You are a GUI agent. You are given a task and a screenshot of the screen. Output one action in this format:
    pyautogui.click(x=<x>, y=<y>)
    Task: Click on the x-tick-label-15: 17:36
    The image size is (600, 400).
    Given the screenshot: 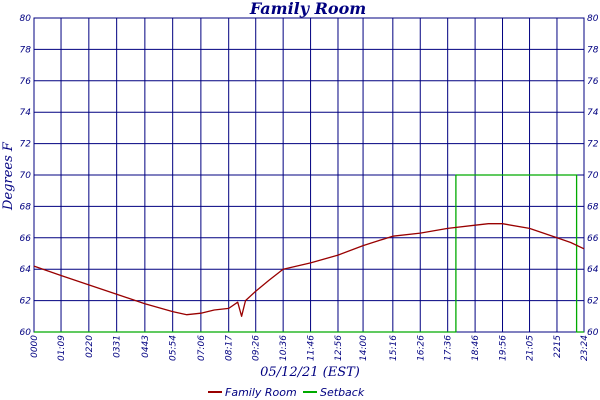 What is the action you would take?
    pyautogui.click(x=449, y=348)
    